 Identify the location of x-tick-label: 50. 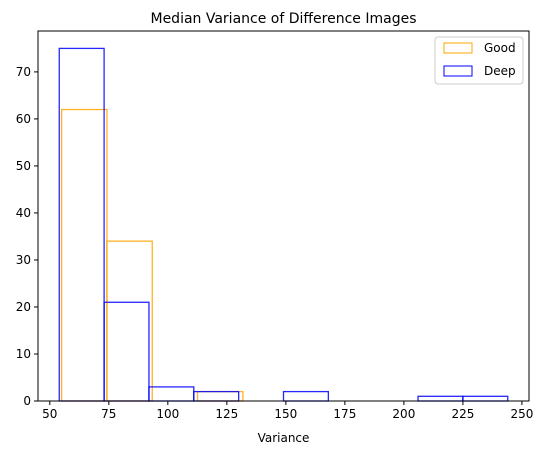
(49, 414).